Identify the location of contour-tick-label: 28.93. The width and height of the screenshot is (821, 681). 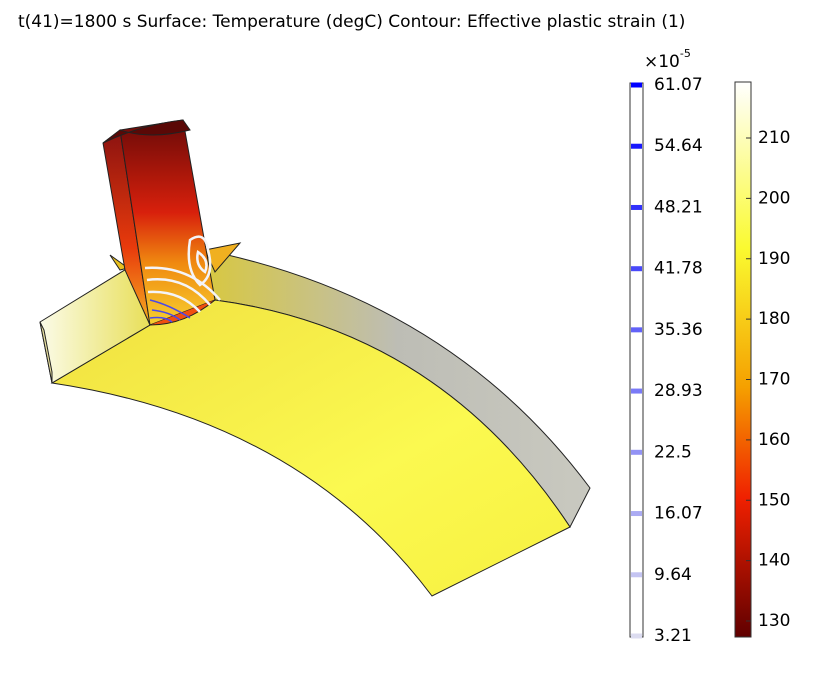
(678, 391).